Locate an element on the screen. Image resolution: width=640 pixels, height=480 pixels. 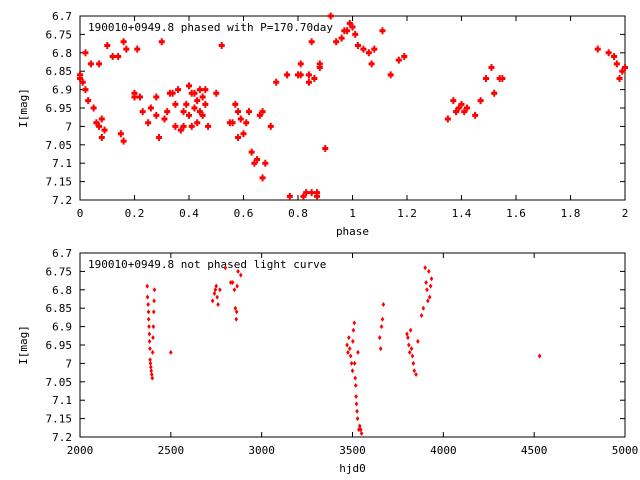
x-tick-label: 0.6 is located at coordinates (244, 213).